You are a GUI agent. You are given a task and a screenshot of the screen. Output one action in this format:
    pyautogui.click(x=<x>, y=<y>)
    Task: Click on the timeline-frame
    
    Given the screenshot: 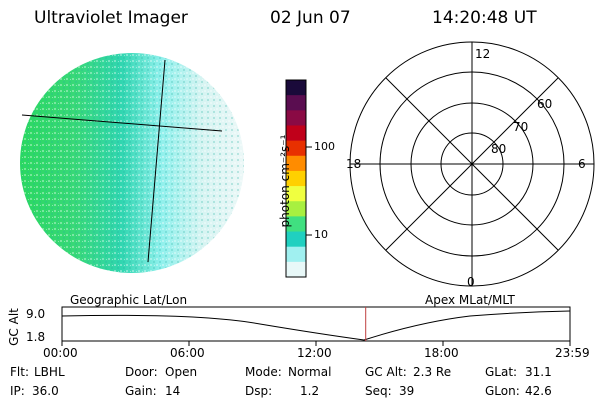 What is the action you would take?
    pyautogui.click(x=316, y=324)
    